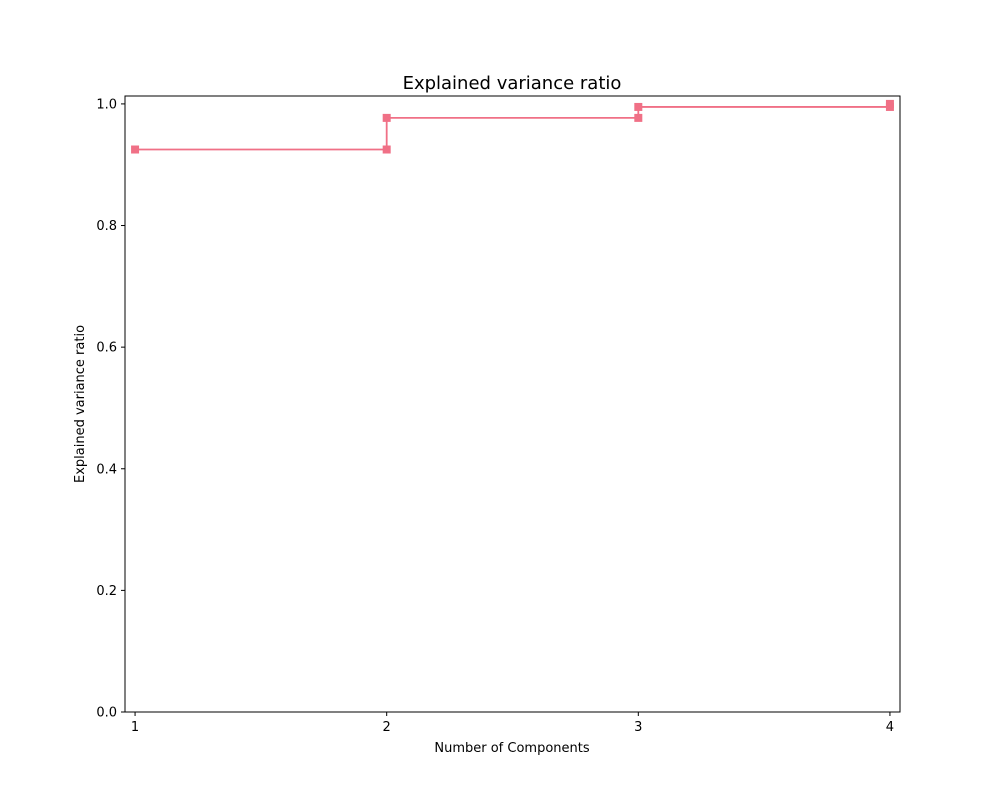  Describe the element at coordinates (106, 226) in the screenshot. I see `y-tick-label: 0.8` at that location.